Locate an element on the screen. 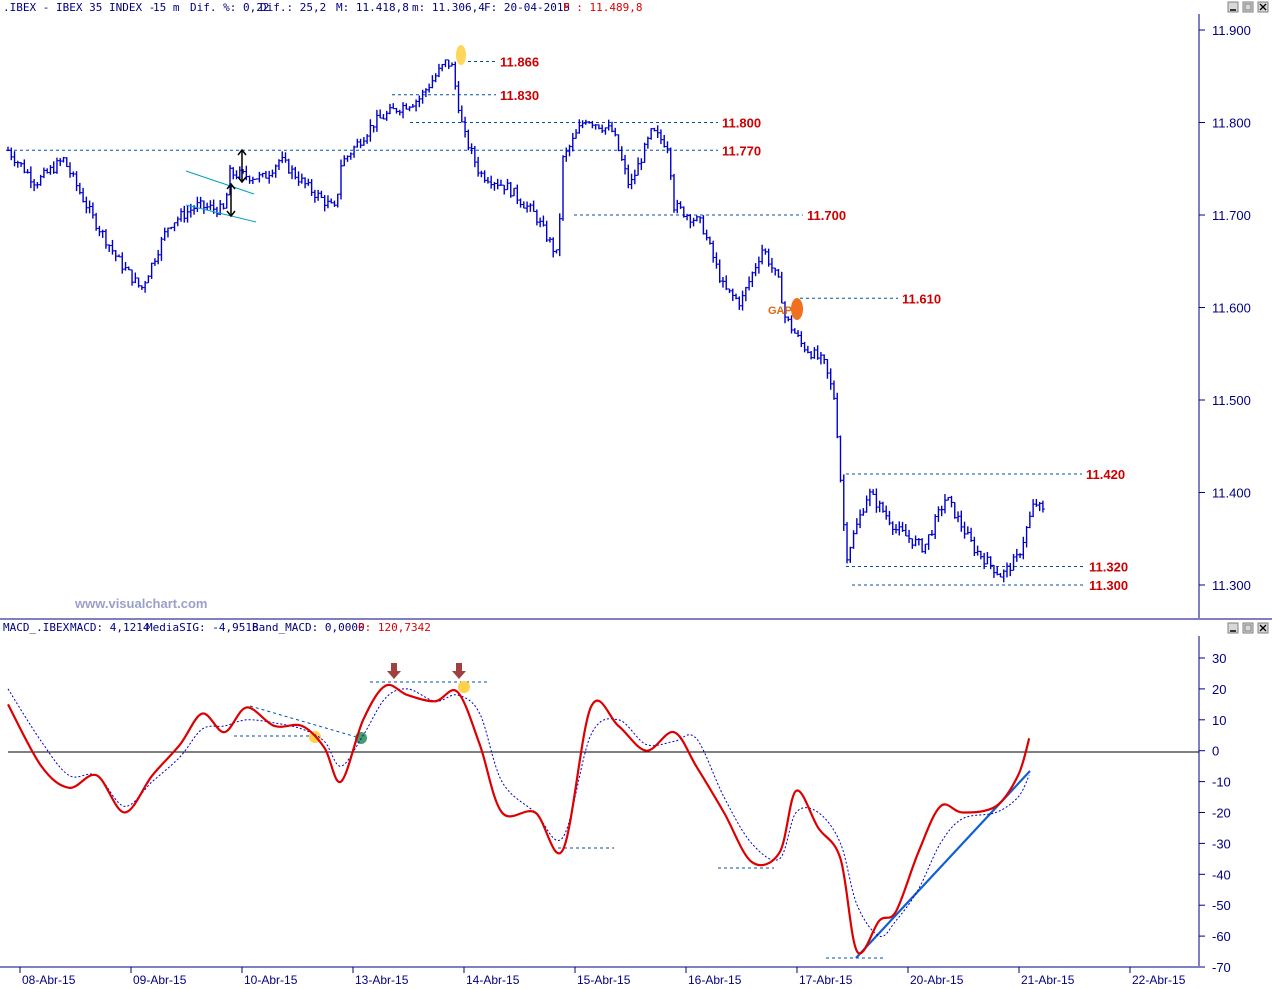 The width and height of the screenshot is (1272, 989). gap-label: GAP is located at coordinates (780, 311).